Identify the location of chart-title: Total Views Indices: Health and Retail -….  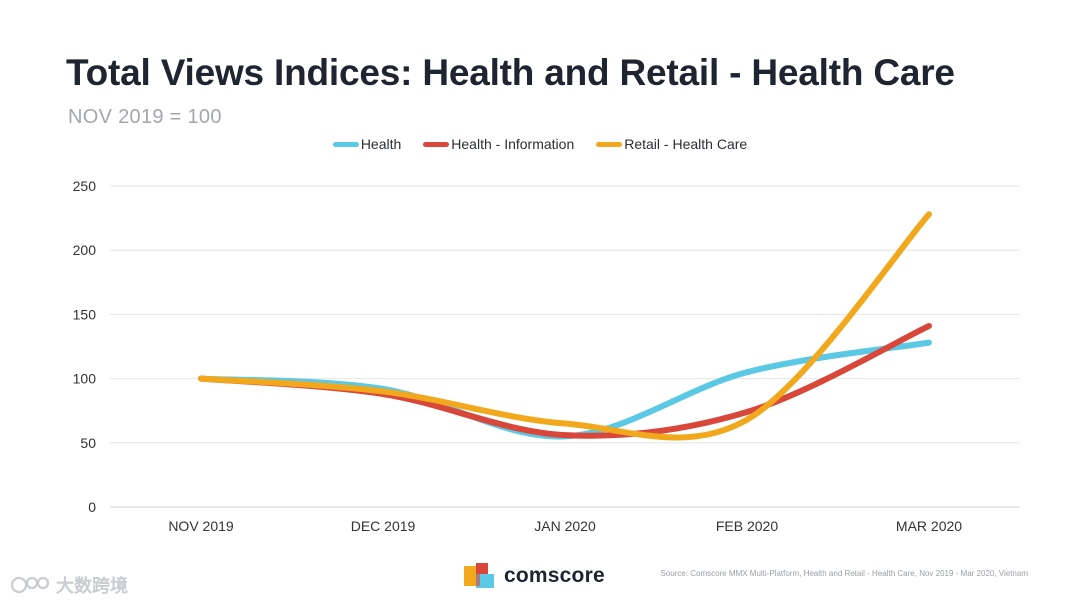
(510, 72).